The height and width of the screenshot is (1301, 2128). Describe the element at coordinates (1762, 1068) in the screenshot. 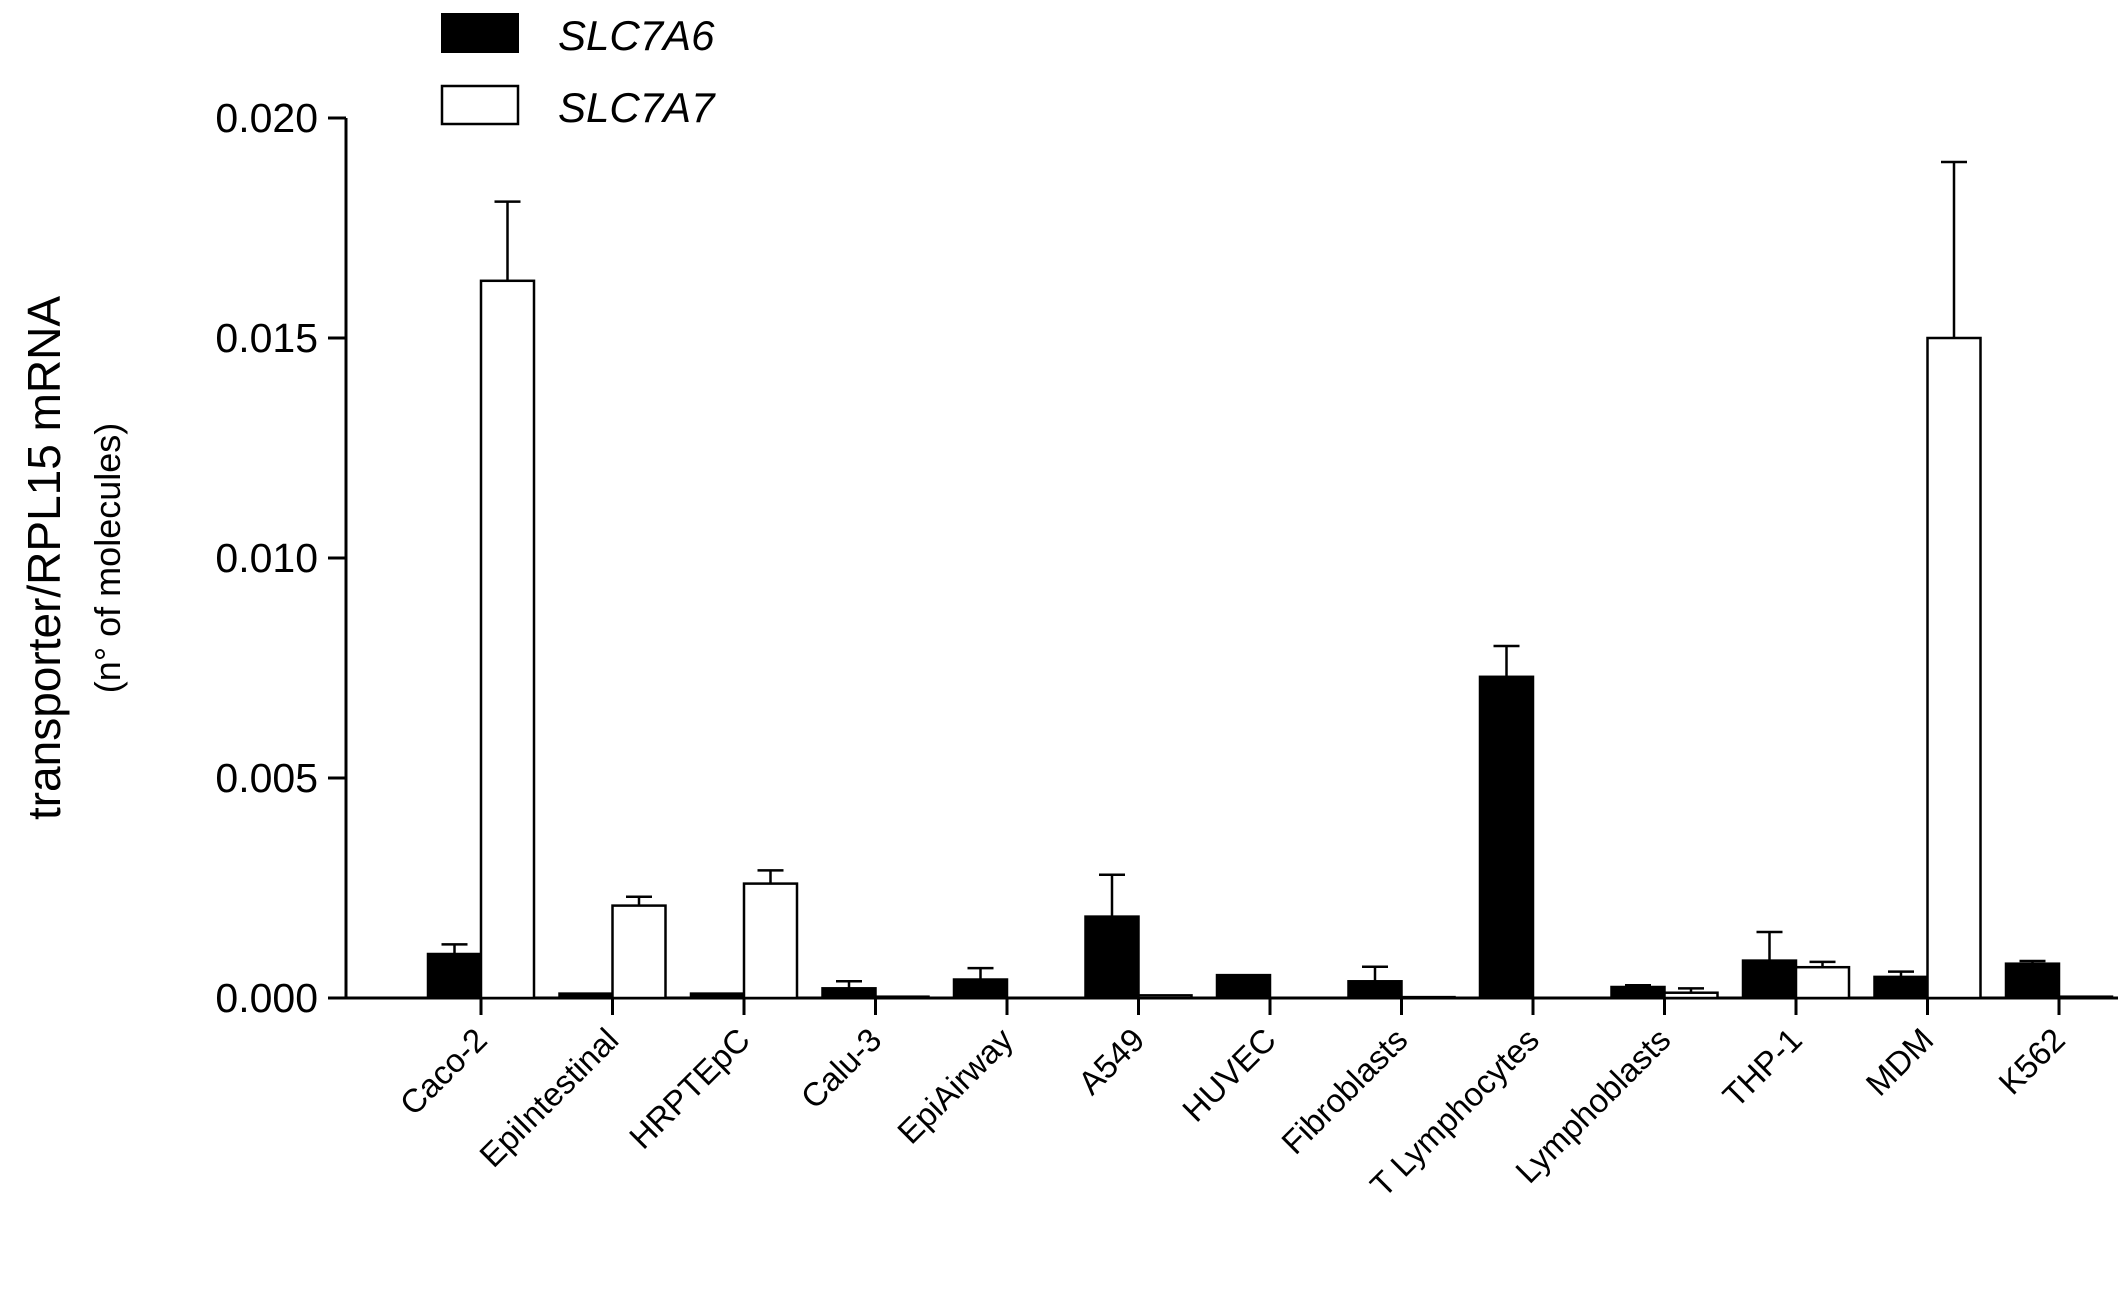

I see `x-tick-label: THP-1` at that location.